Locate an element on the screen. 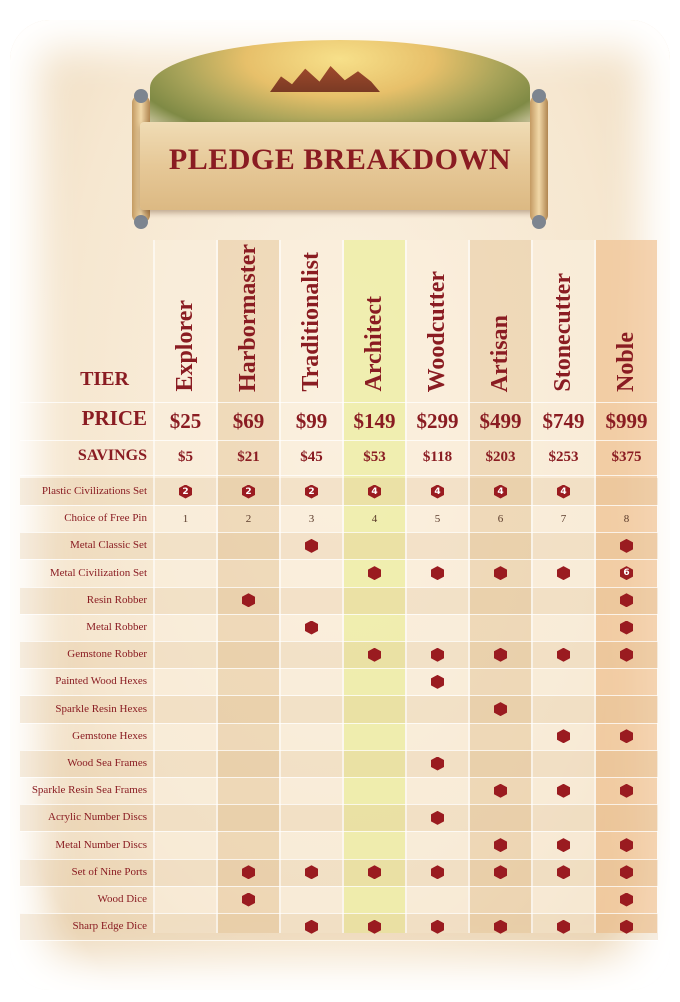  column-stonecutter-background is located at coordinates (563, 586).